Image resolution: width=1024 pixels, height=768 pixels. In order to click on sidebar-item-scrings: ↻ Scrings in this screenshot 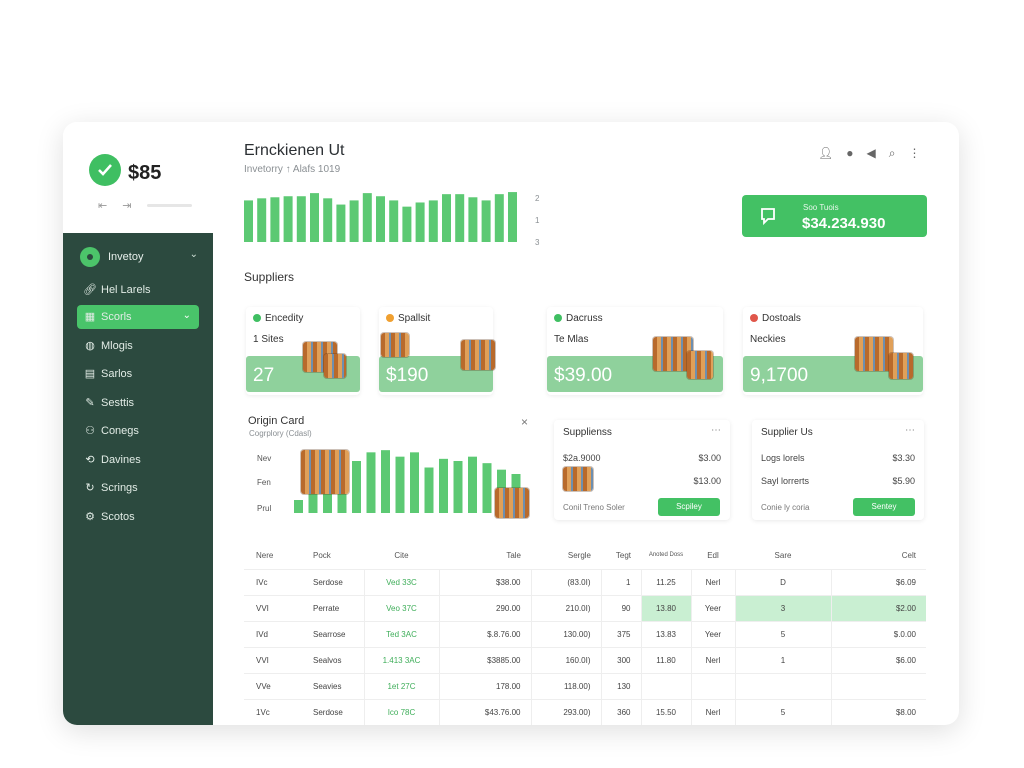, I will do `click(138, 488)`.